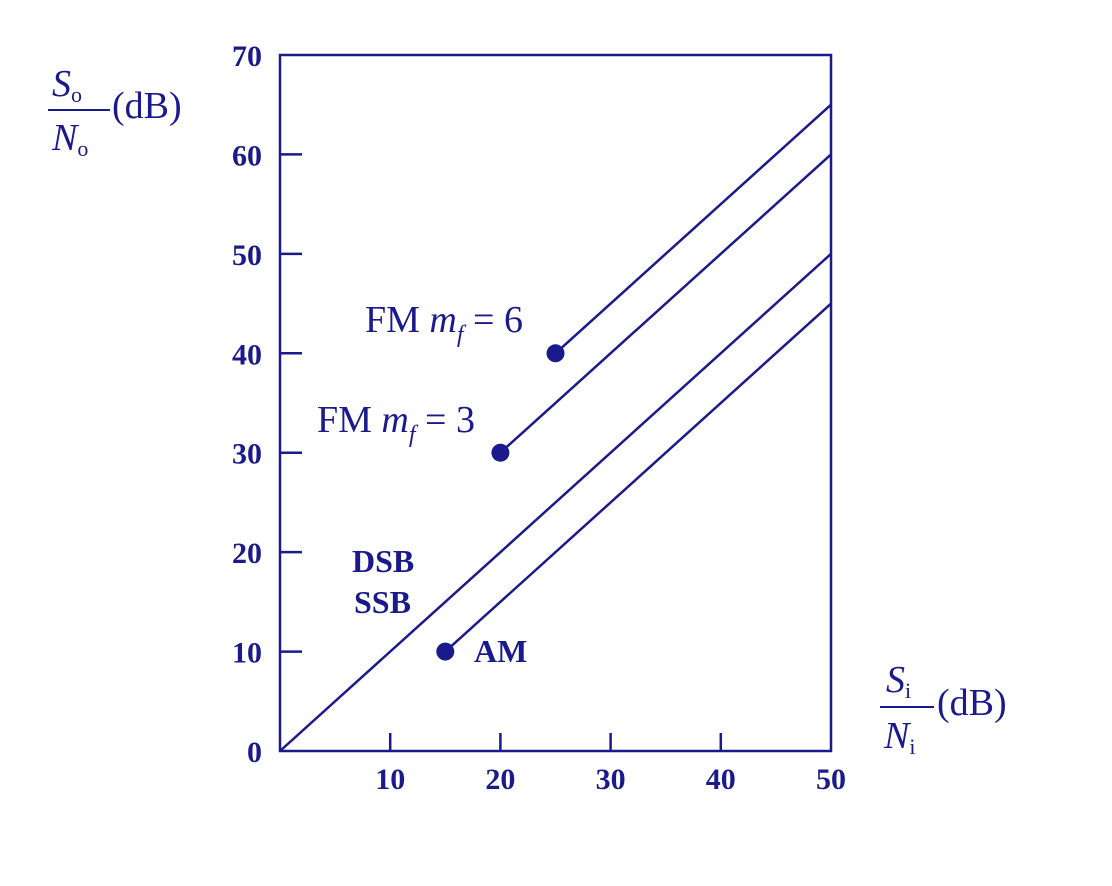  Describe the element at coordinates (721, 779) in the screenshot. I see `x-tick-label: 40` at that location.